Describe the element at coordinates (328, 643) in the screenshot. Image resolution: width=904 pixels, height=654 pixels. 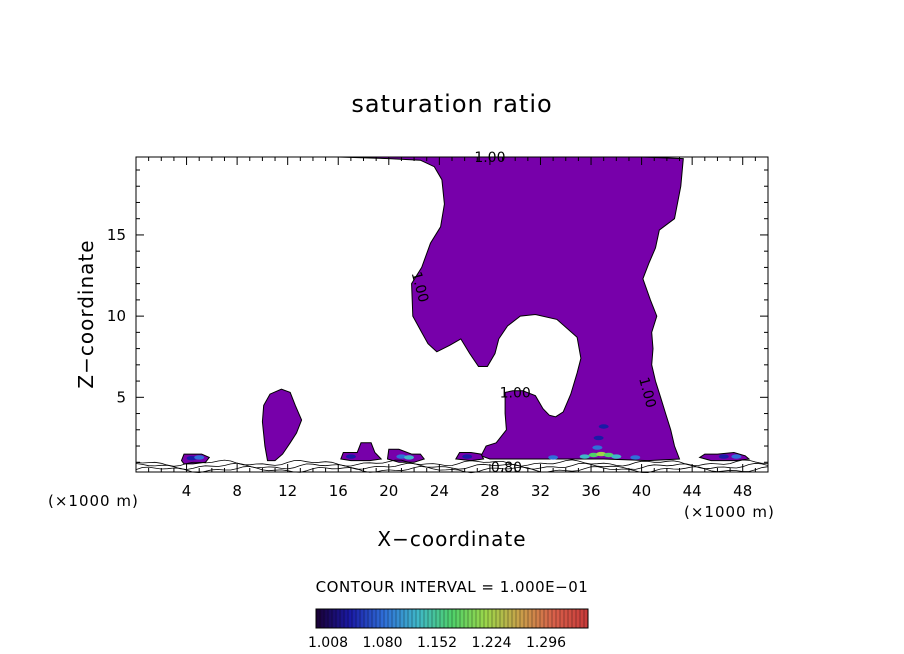
I see `colorbar-tick-label: 1.008` at that location.